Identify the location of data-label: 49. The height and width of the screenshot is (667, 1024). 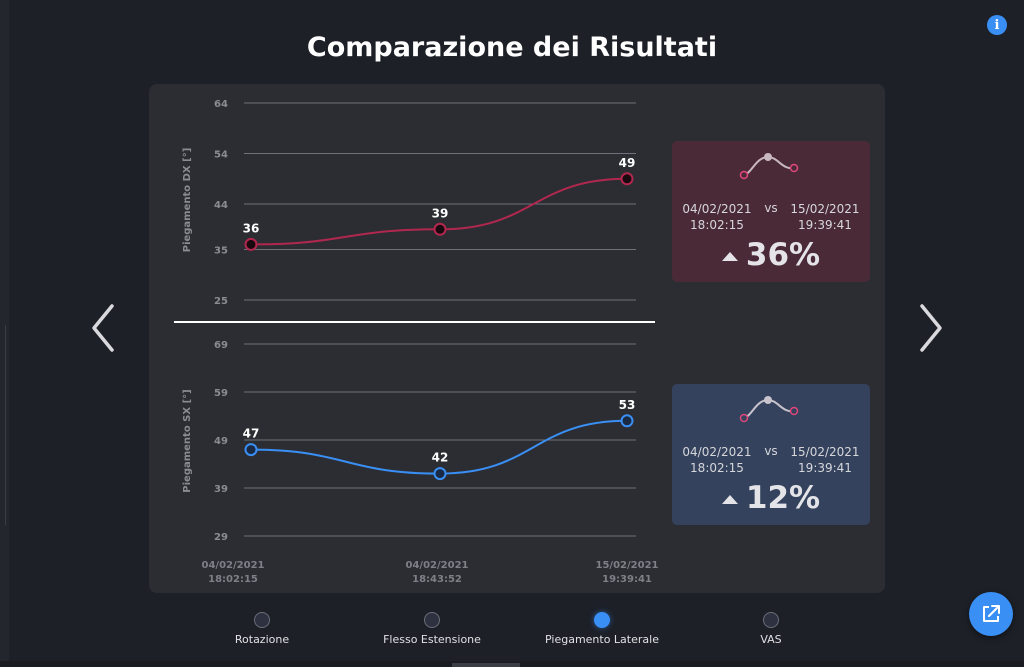
(627, 163).